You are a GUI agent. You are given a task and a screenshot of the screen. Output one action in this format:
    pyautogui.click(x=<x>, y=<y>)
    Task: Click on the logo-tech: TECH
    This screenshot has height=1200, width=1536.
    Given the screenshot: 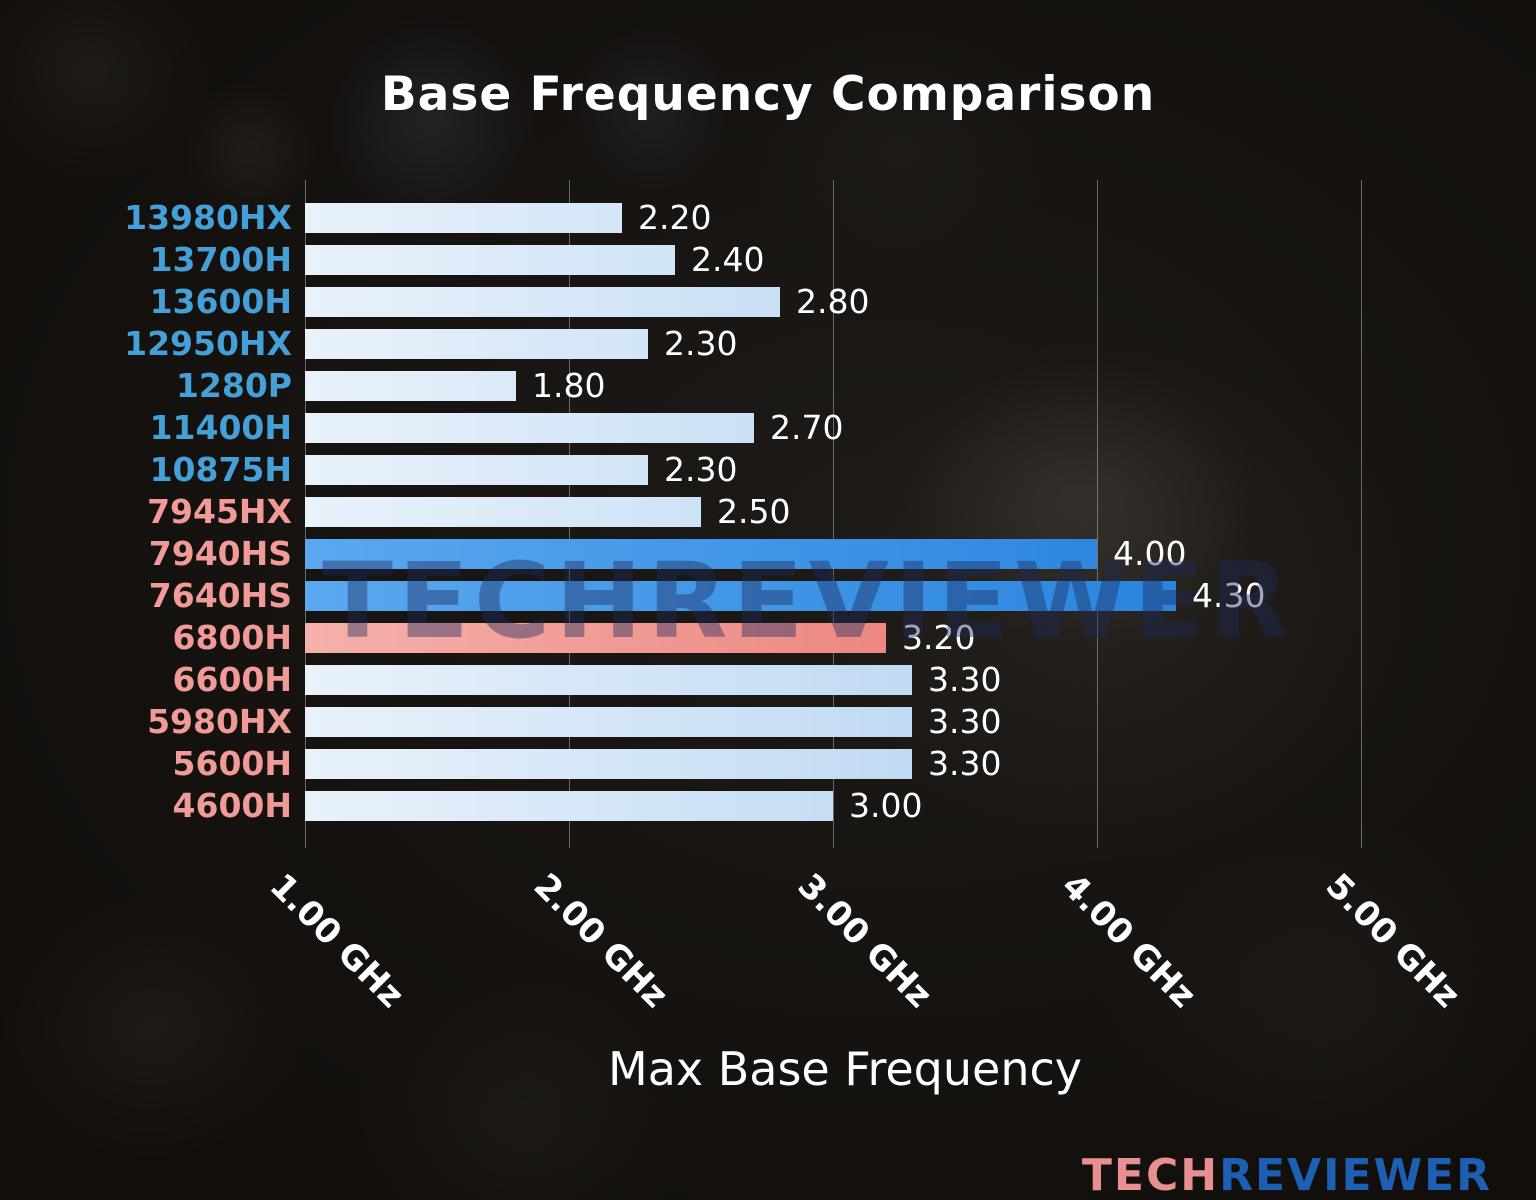 What is the action you would take?
    pyautogui.click(x=1150, y=1175)
    